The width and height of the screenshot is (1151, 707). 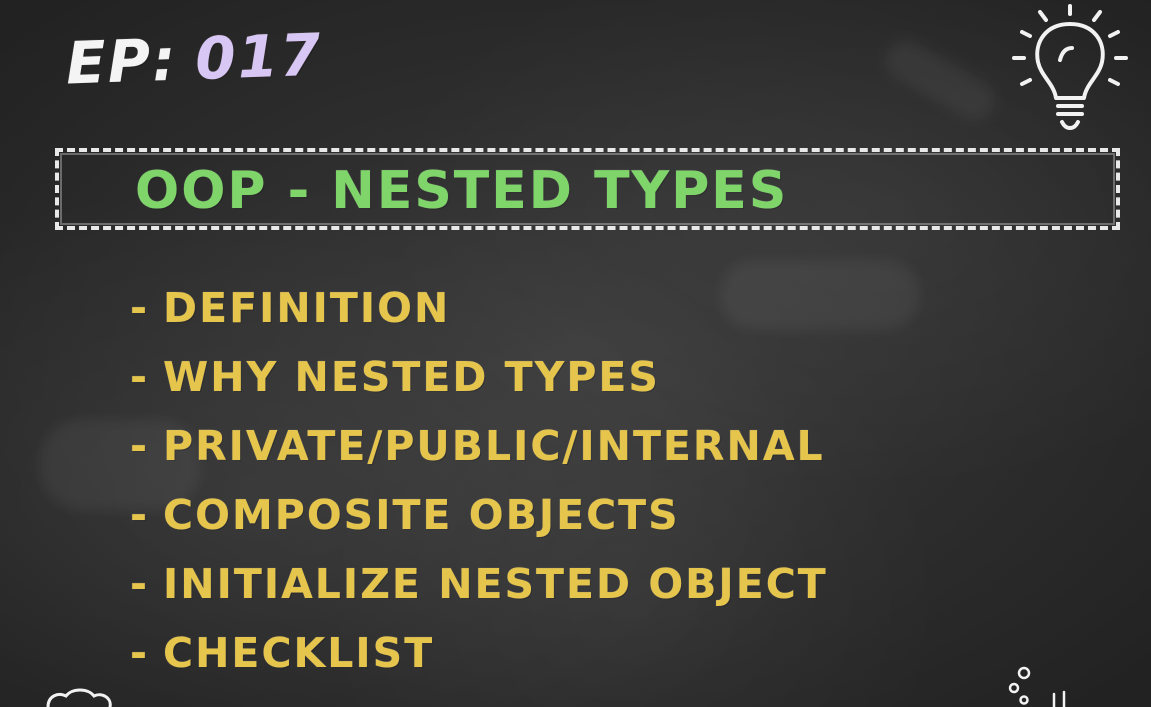 What do you see at coordinates (479, 316) in the screenshot?
I see `topic-item: - DEFINITION` at bounding box center [479, 316].